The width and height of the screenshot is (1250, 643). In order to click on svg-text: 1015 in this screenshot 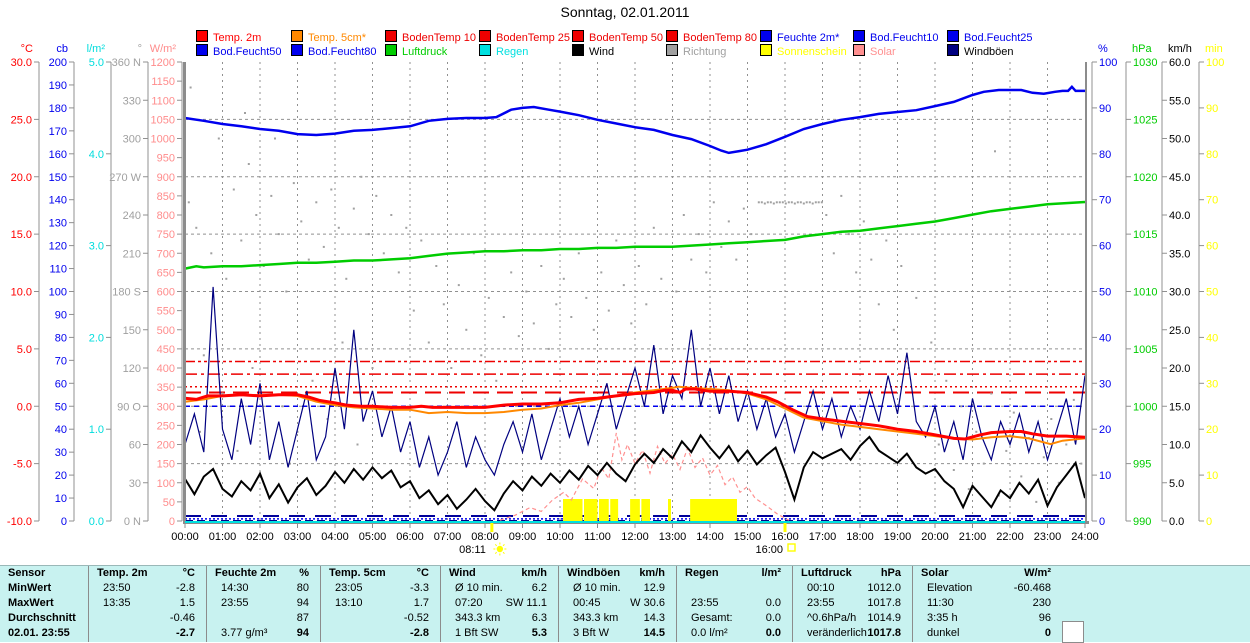, I will do `click(1145, 235)`.